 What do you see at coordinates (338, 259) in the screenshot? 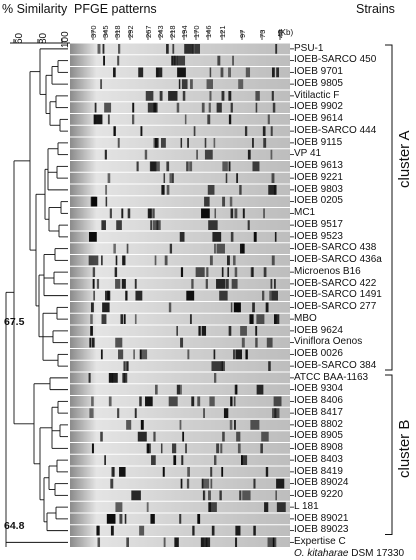
I see `strain-label: IOEB-SARCO 436a` at bounding box center [338, 259].